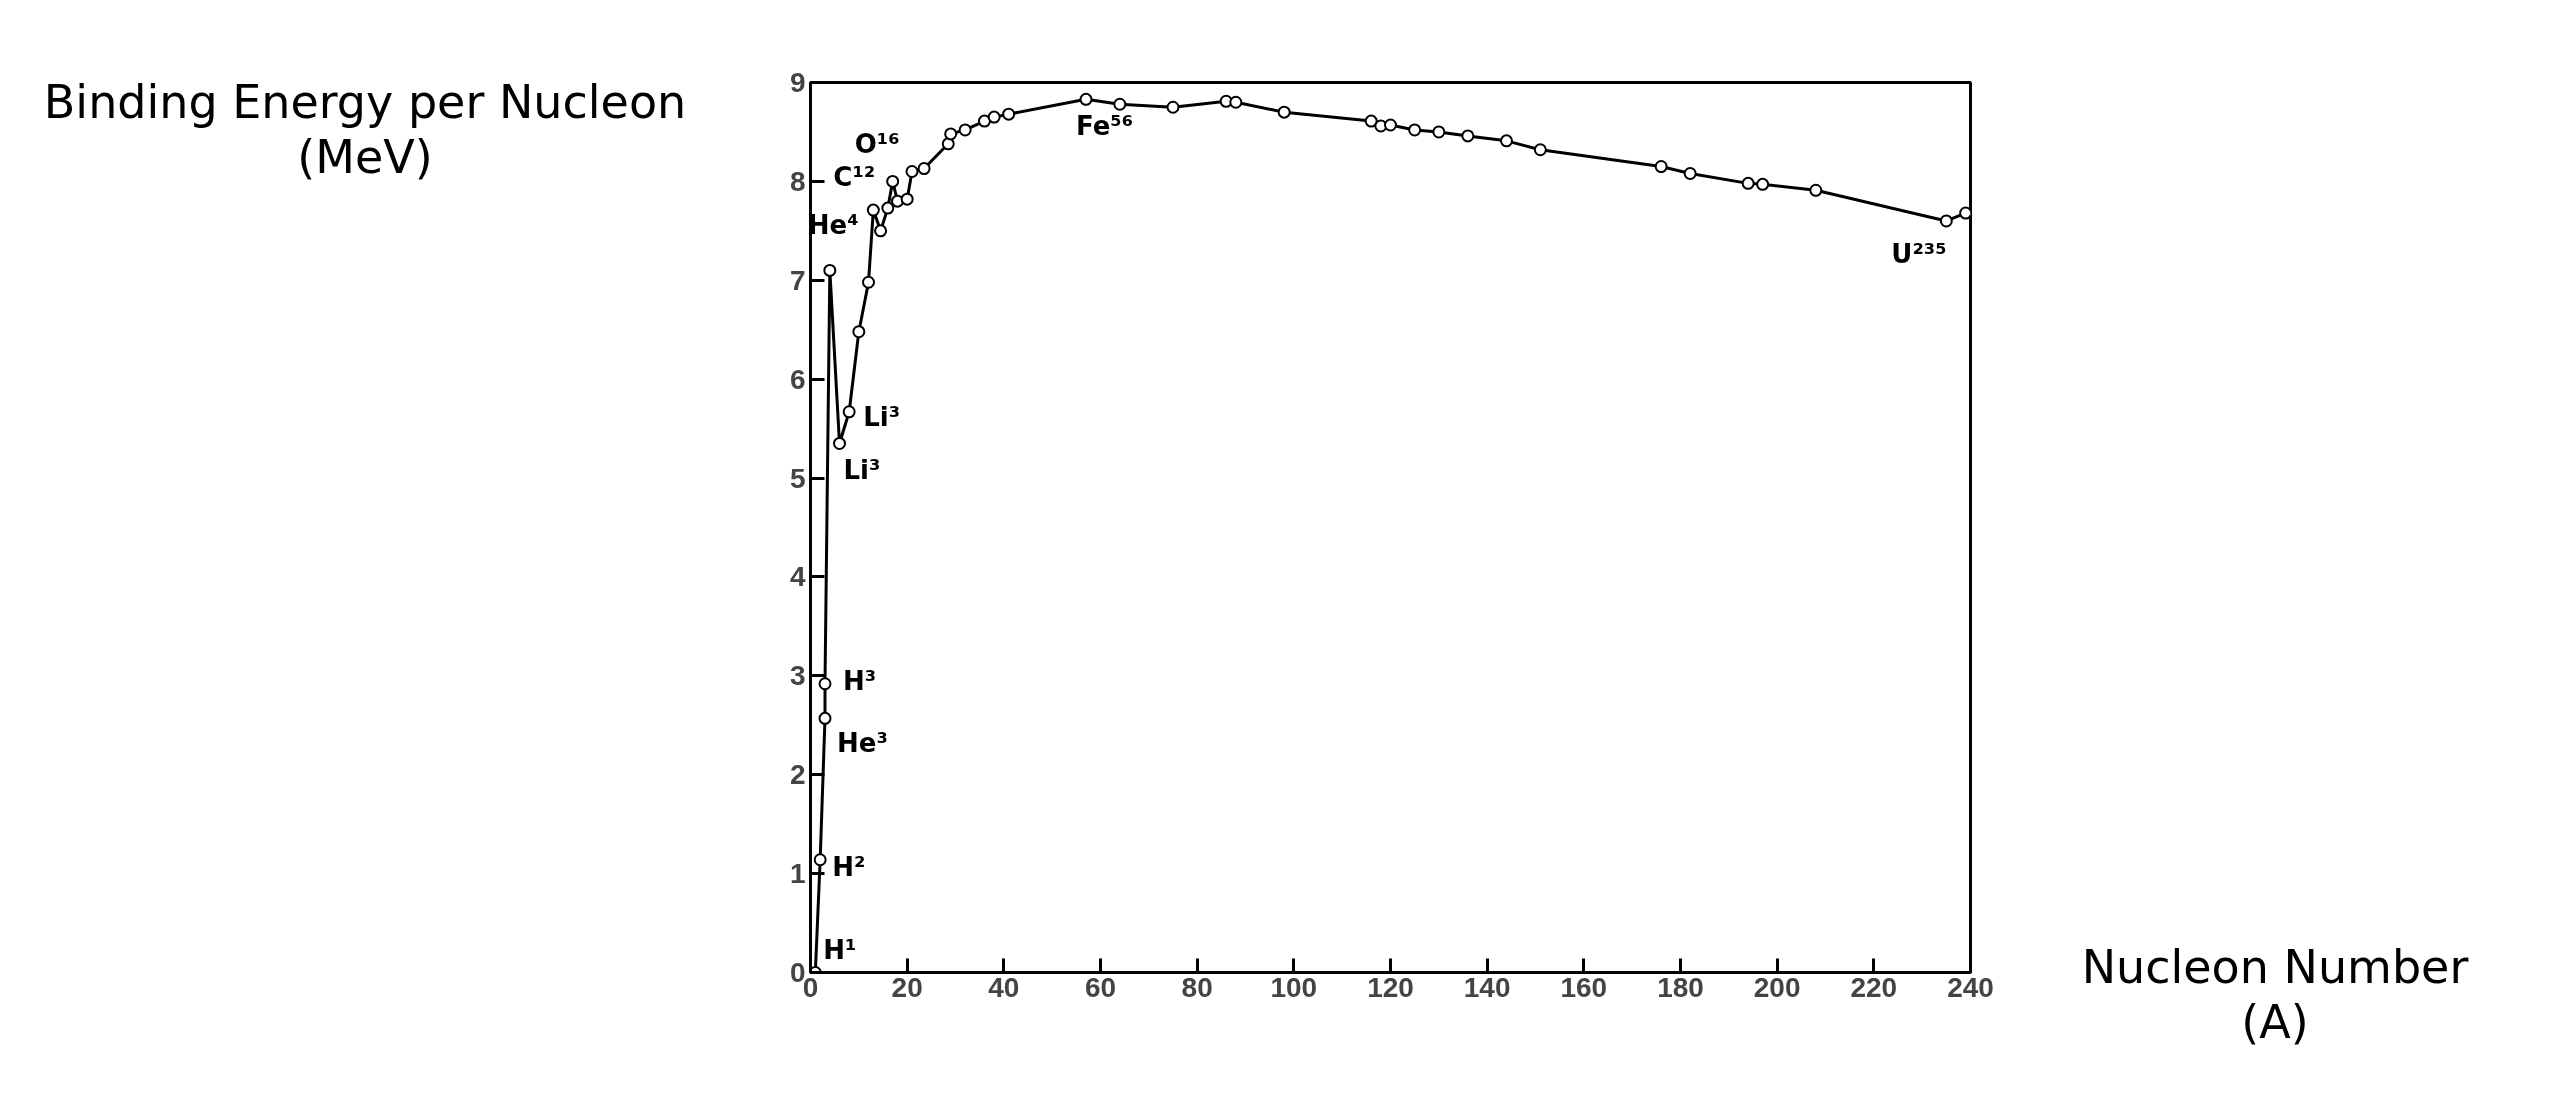 The image size is (2560, 1113). I want to click on x-tick-label: 120, so click(1390, 987).